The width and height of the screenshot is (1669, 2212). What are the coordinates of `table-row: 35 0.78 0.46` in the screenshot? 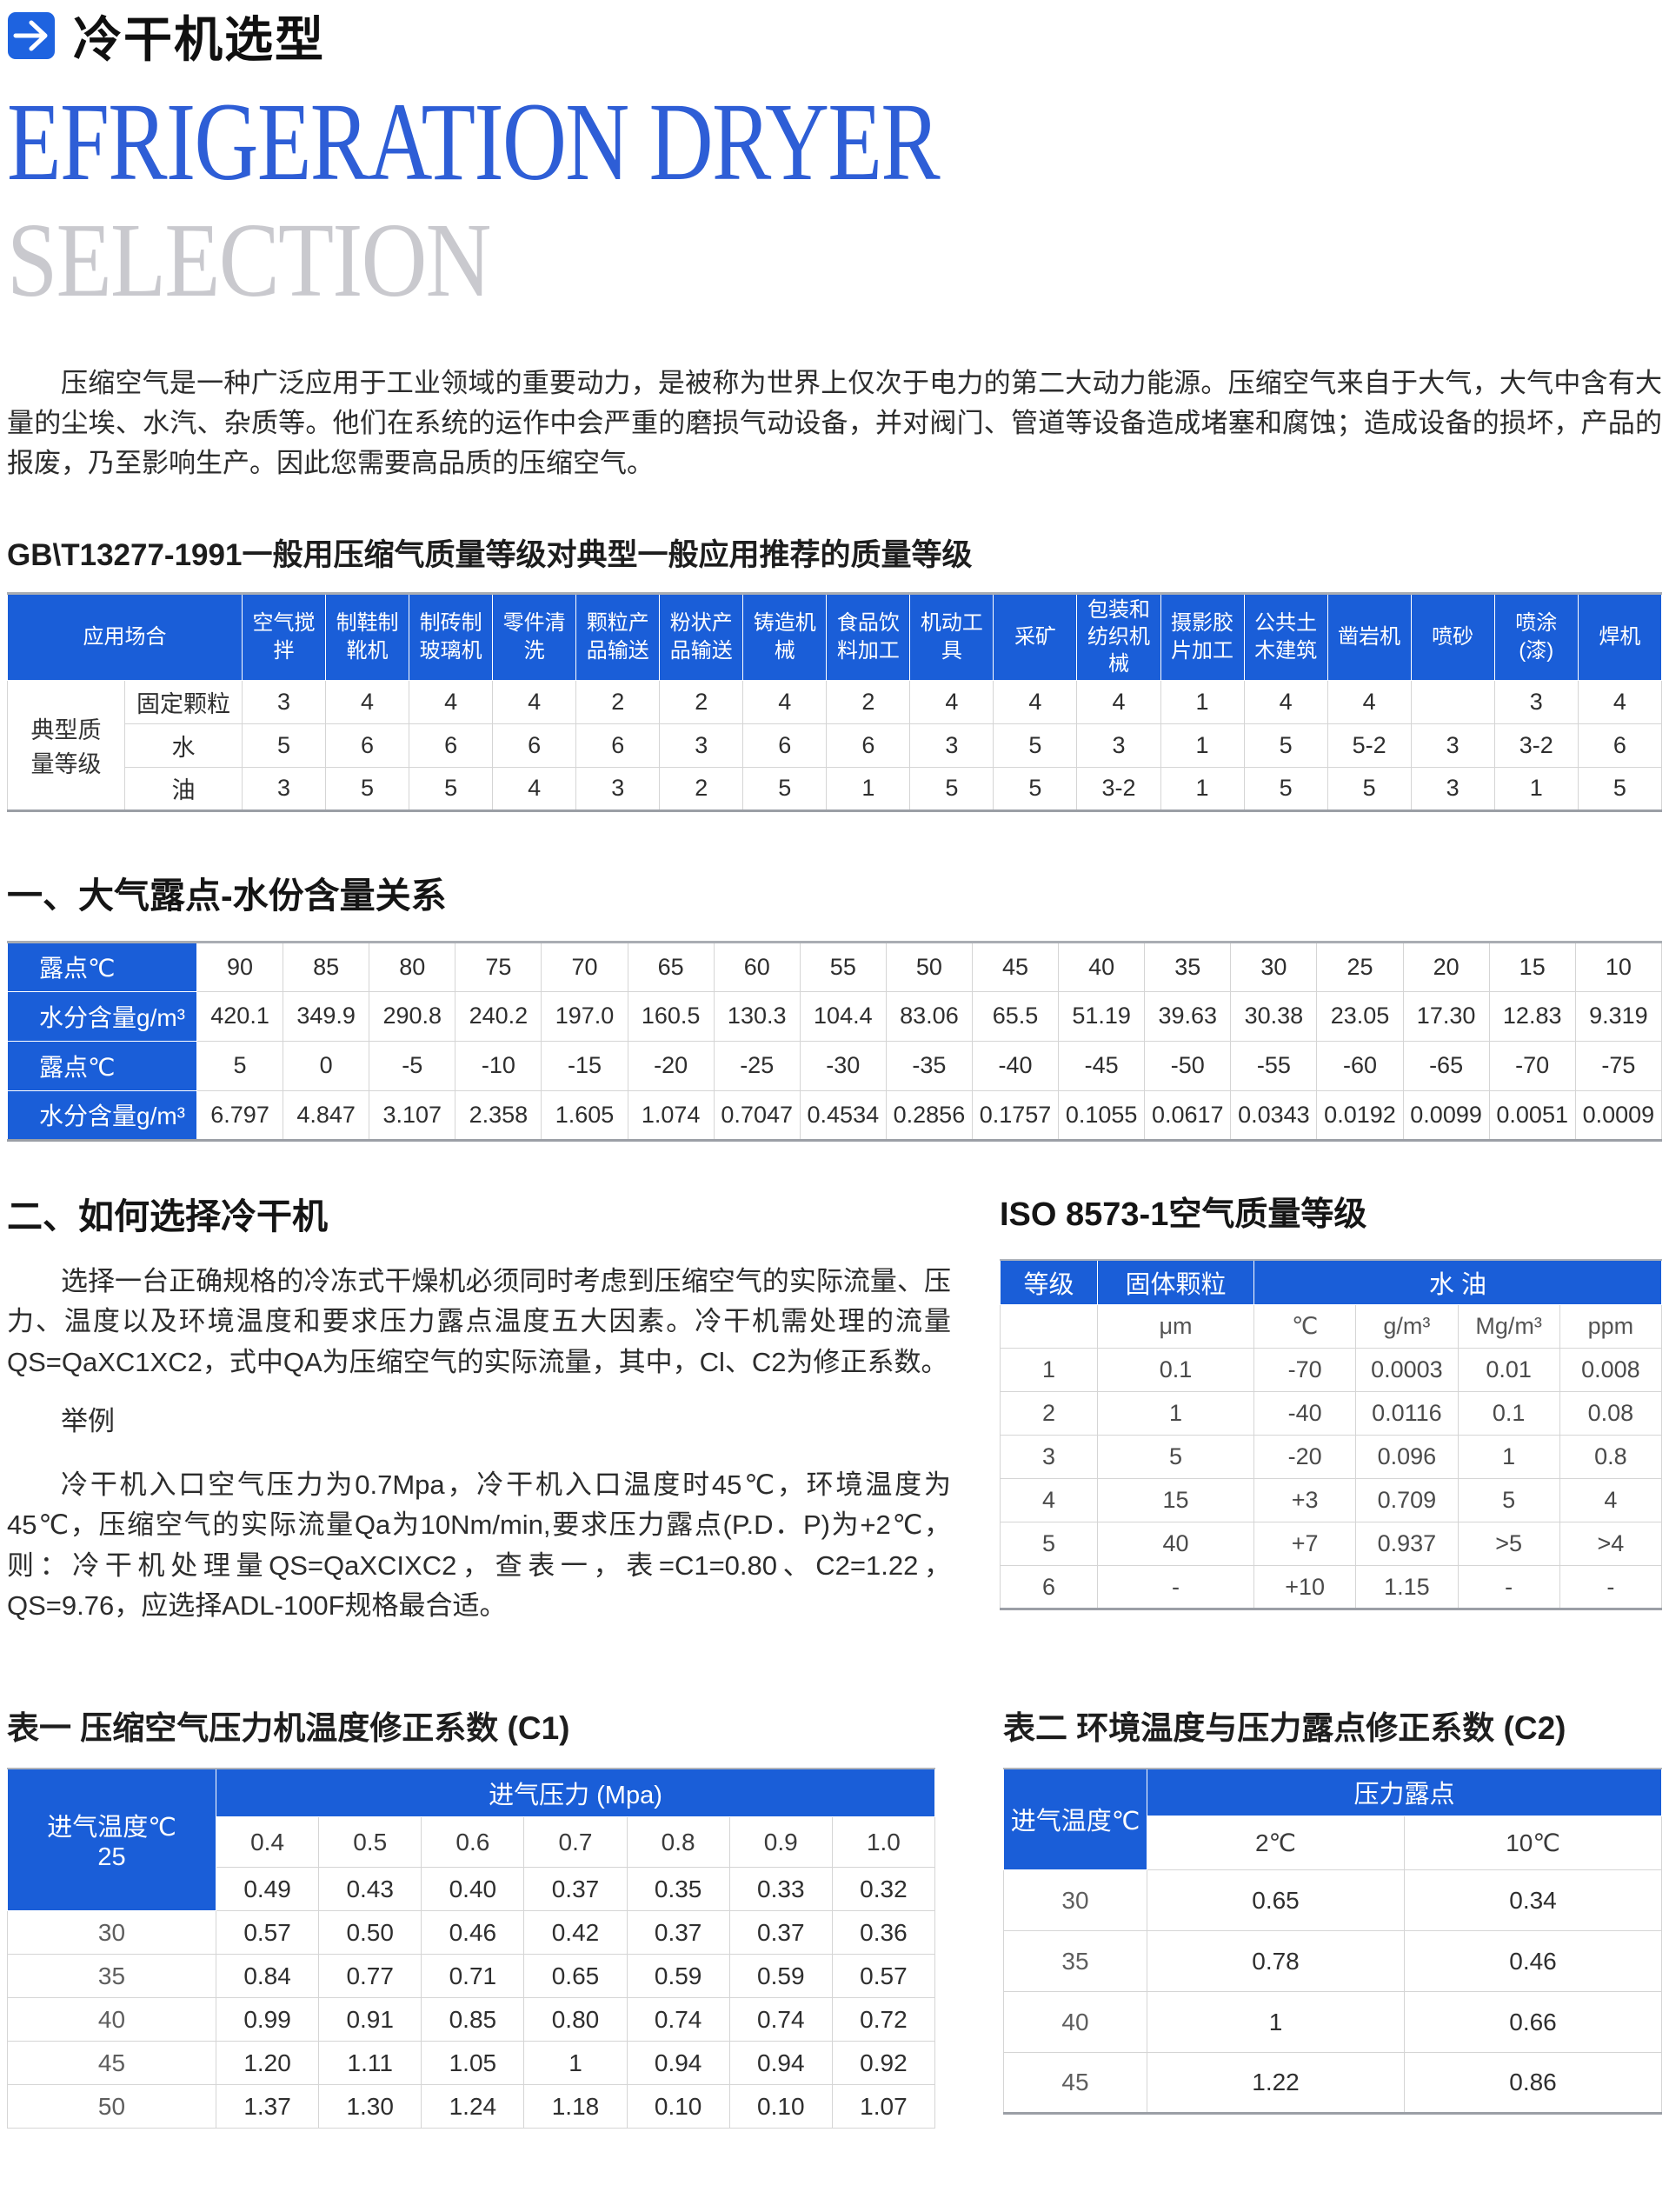 It's located at (1332, 1961).